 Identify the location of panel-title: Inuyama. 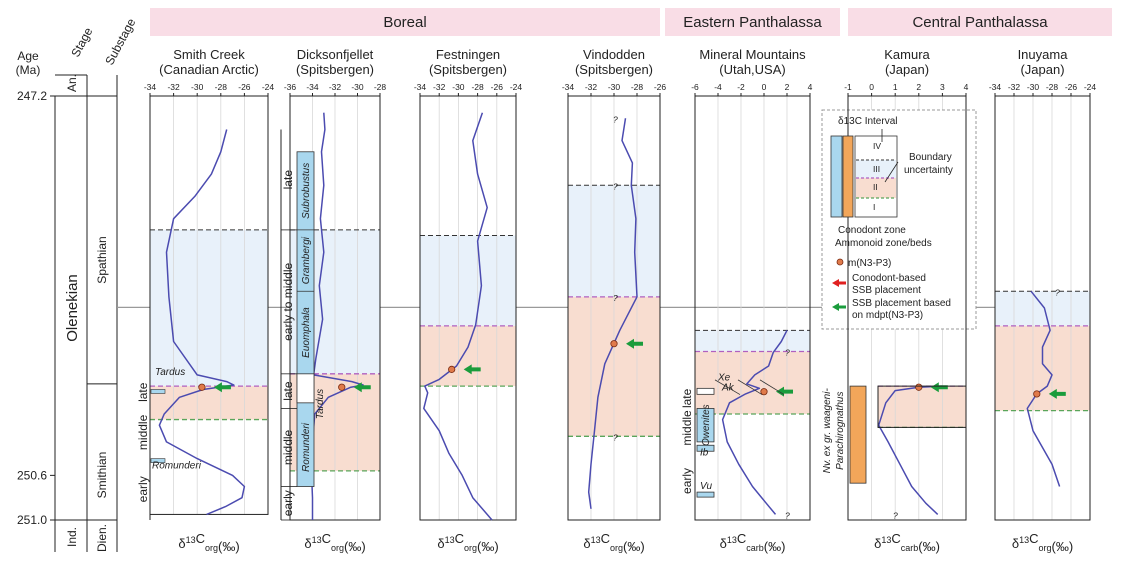
(1043, 54).